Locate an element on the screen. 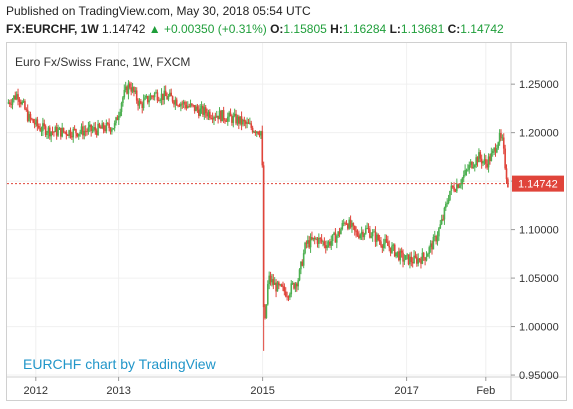 The image size is (573, 409). chart-watermark: EURCHF chart by TradingView is located at coordinates (120, 364).